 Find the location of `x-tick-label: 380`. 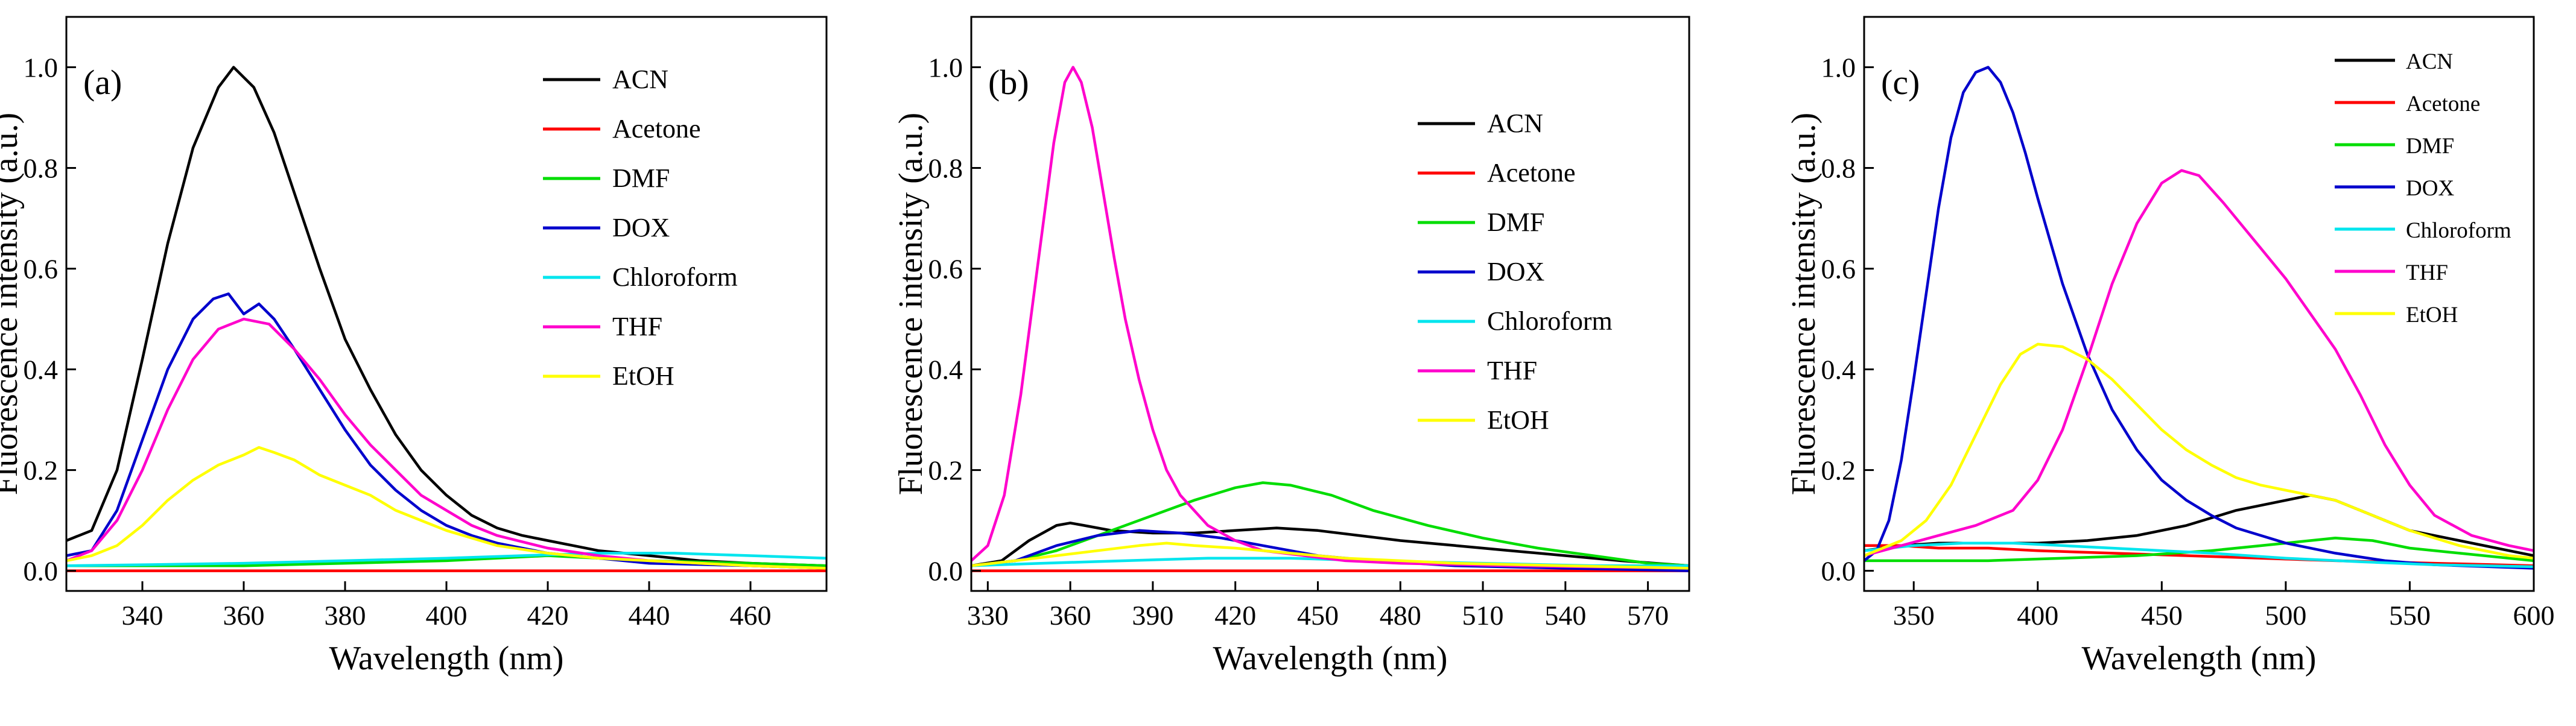

x-tick-label: 380 is located at coordinates (345, 616).